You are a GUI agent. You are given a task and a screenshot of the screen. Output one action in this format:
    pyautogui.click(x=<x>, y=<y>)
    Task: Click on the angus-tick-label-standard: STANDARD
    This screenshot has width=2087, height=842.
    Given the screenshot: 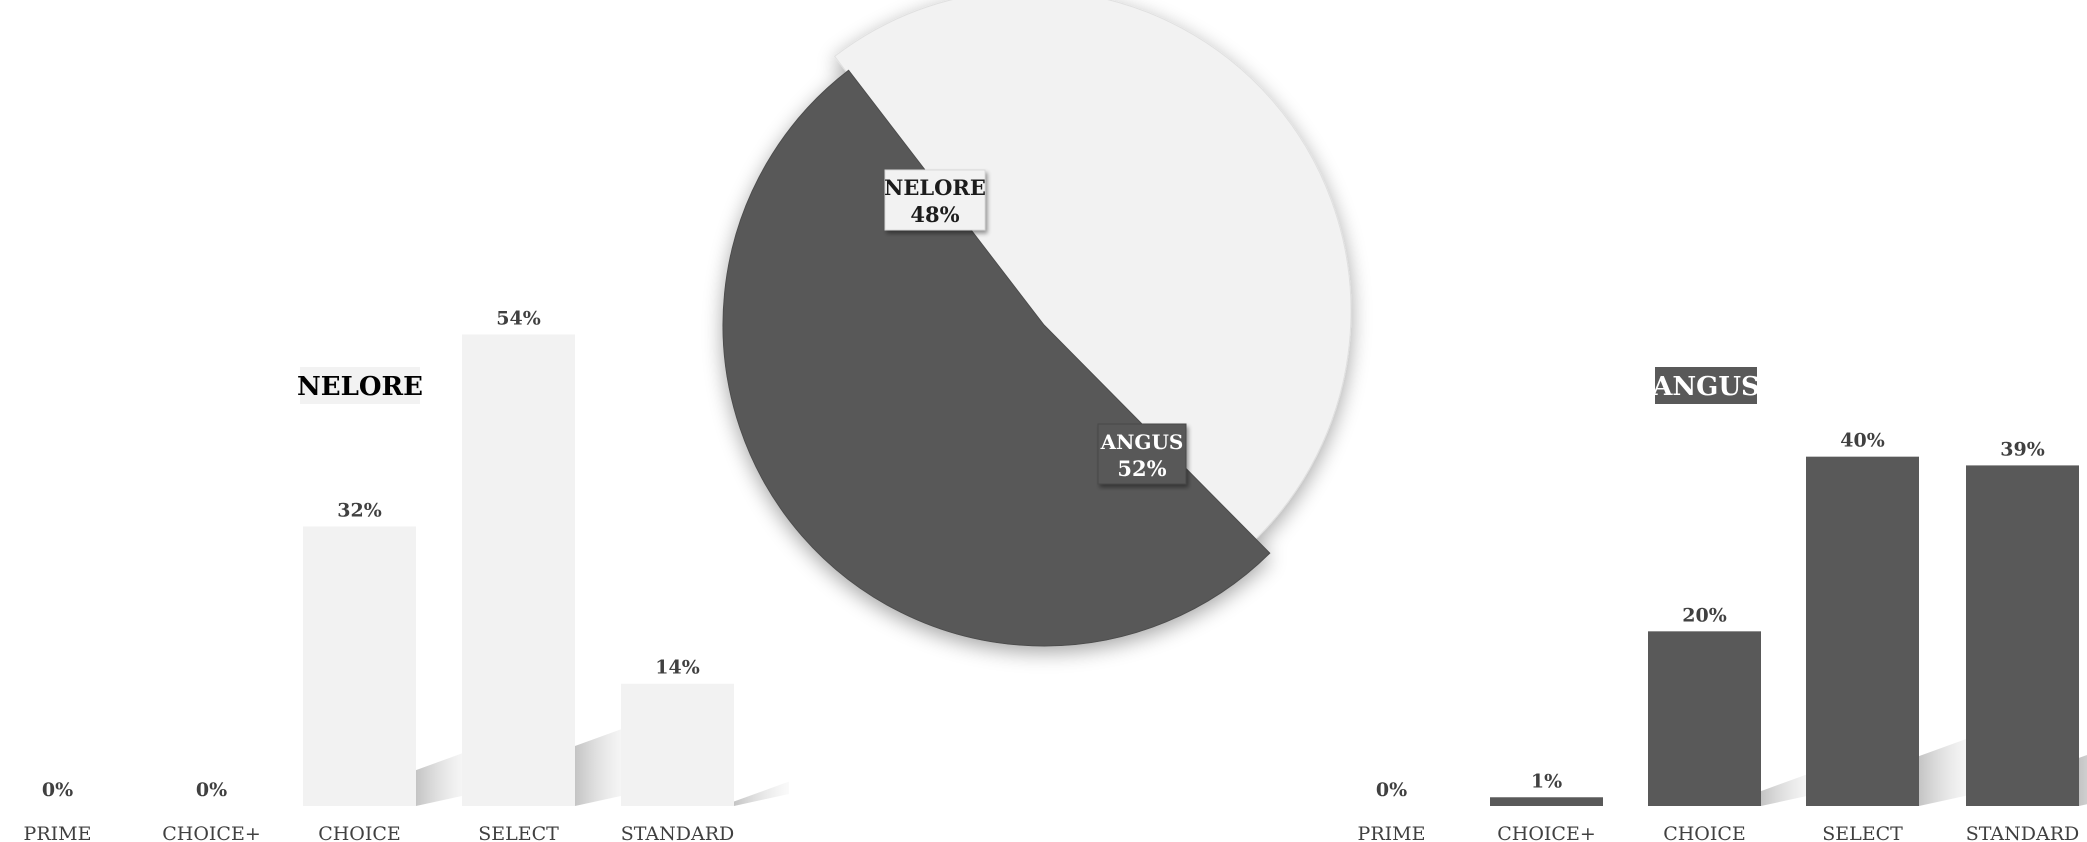 What is the action you would take?
    pyautogui.click(x=2023, y=832)
    